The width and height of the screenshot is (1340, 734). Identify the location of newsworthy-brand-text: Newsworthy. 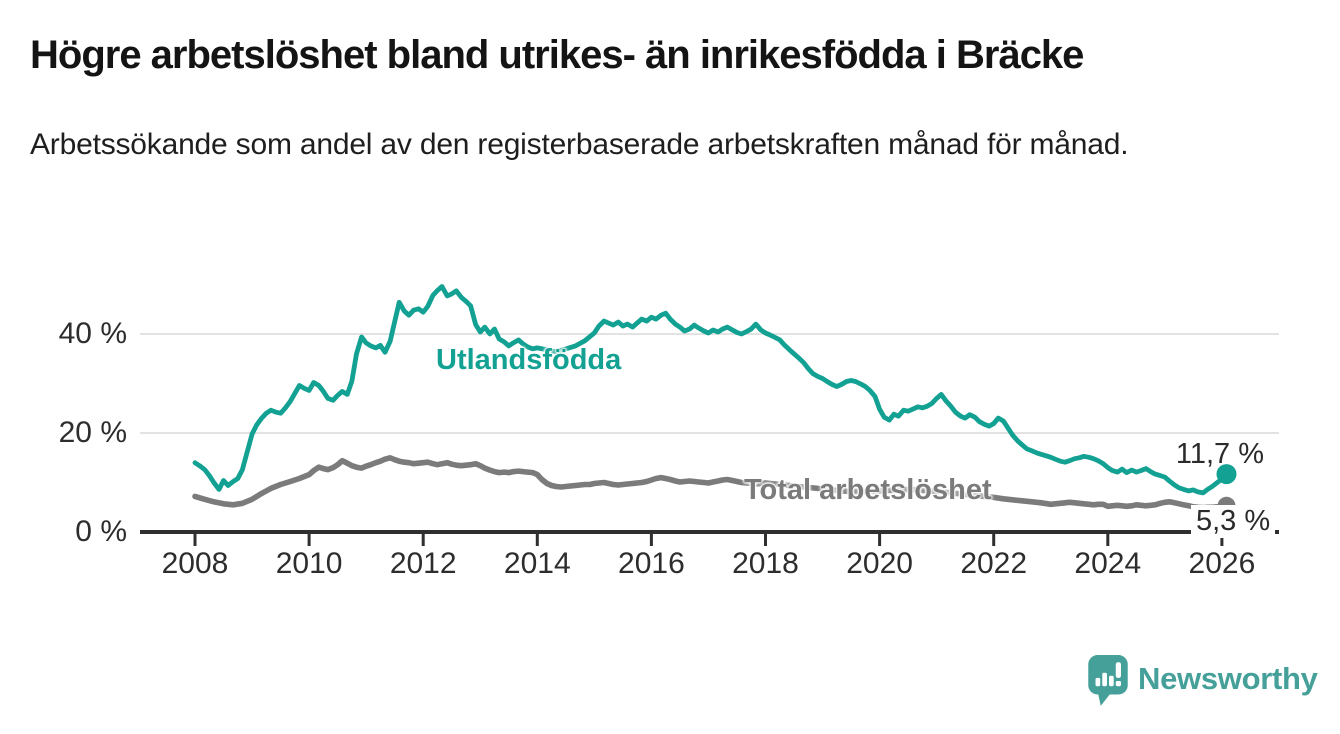
(1228, 678).